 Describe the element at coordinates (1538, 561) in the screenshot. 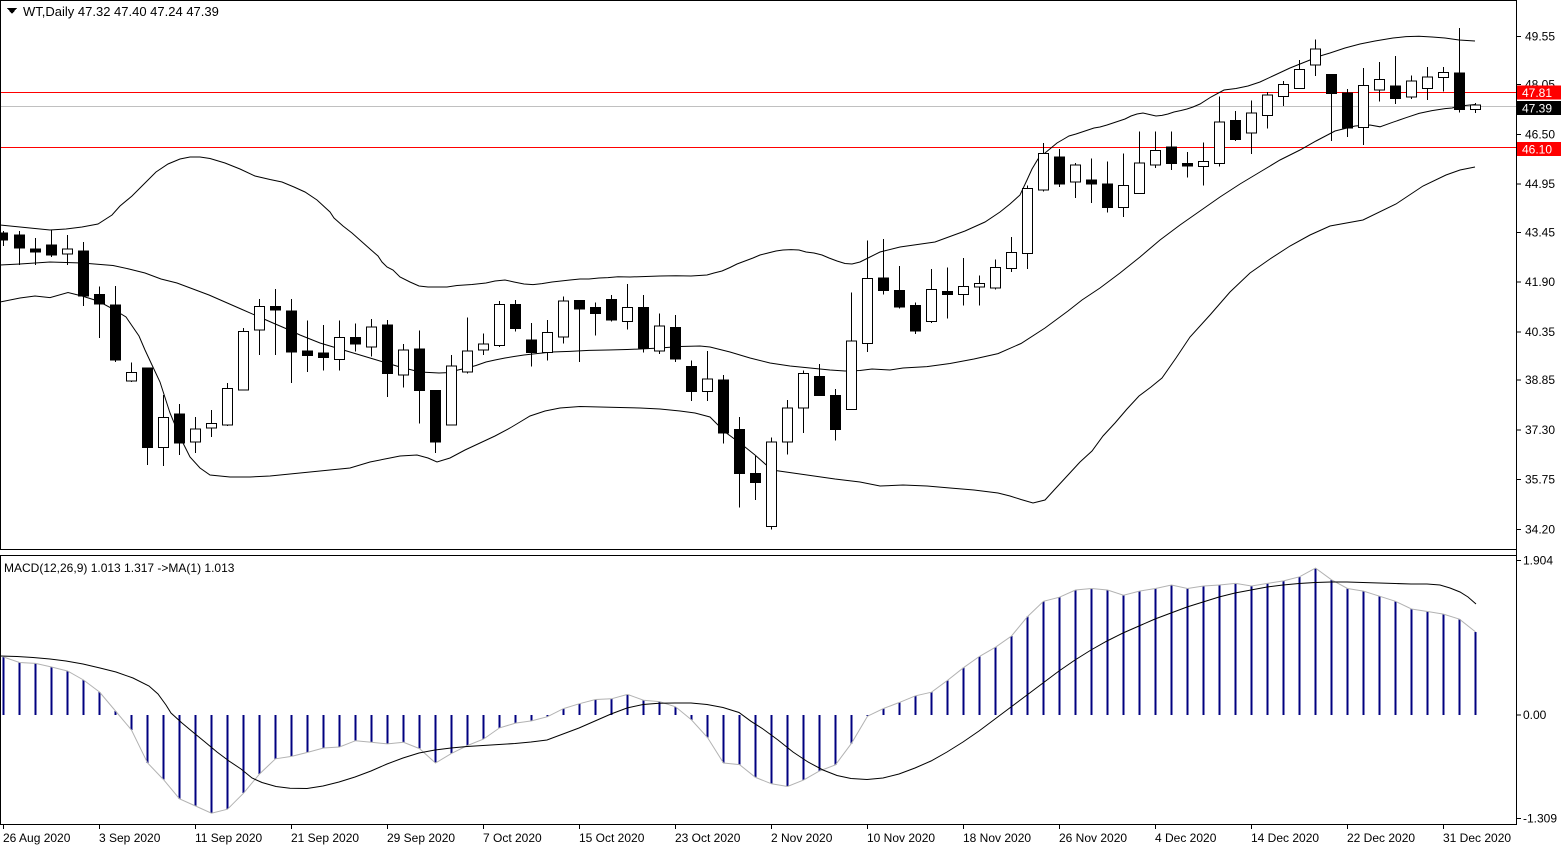

I see `svg-text: 1.904` at that location.